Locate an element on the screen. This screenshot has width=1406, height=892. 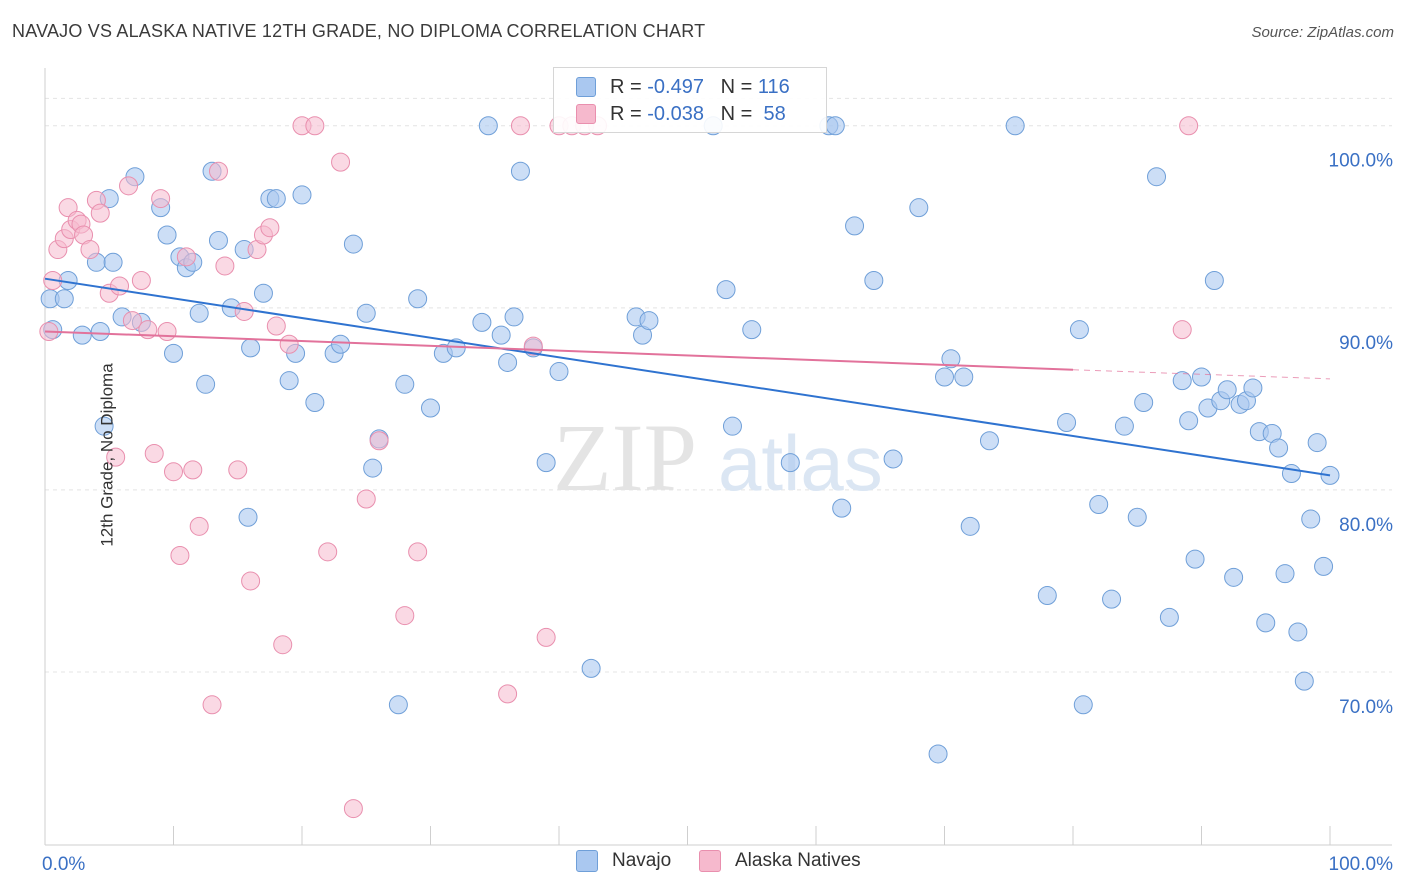
navajo-swatch is located at coordinates (586, 87).